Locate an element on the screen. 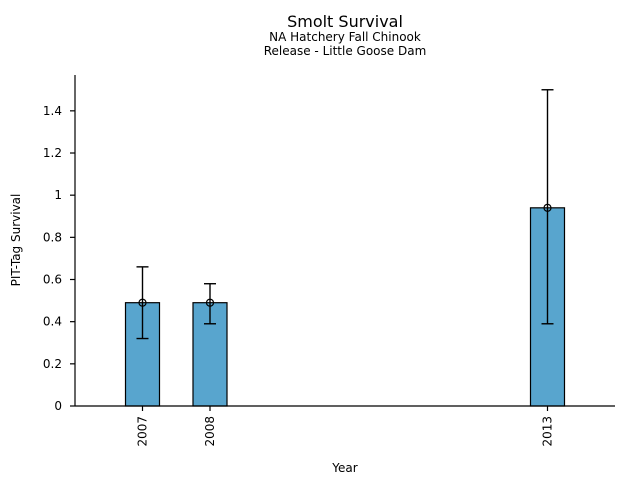 The width and height of the screenshot is (640, 480). chart-subtitle-line2: Release - Little Goose Dam is located at coordinates (345, 51).